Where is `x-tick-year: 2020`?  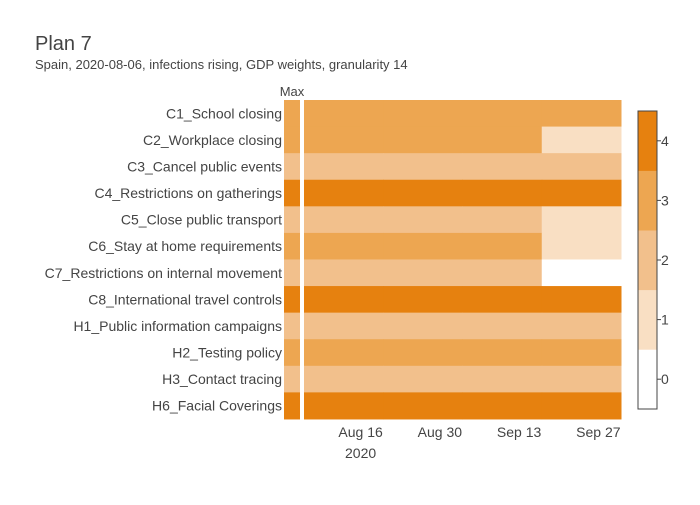
x-tick-year: 2020 is located at coordinates (360, 453).